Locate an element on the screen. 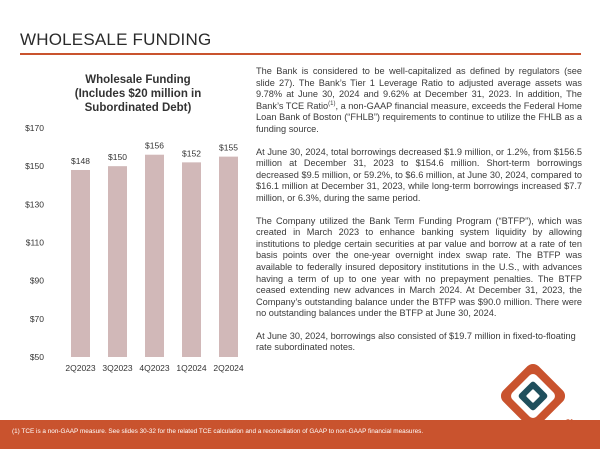  footnote-marker: (1) is located at coordinates (332, 103).